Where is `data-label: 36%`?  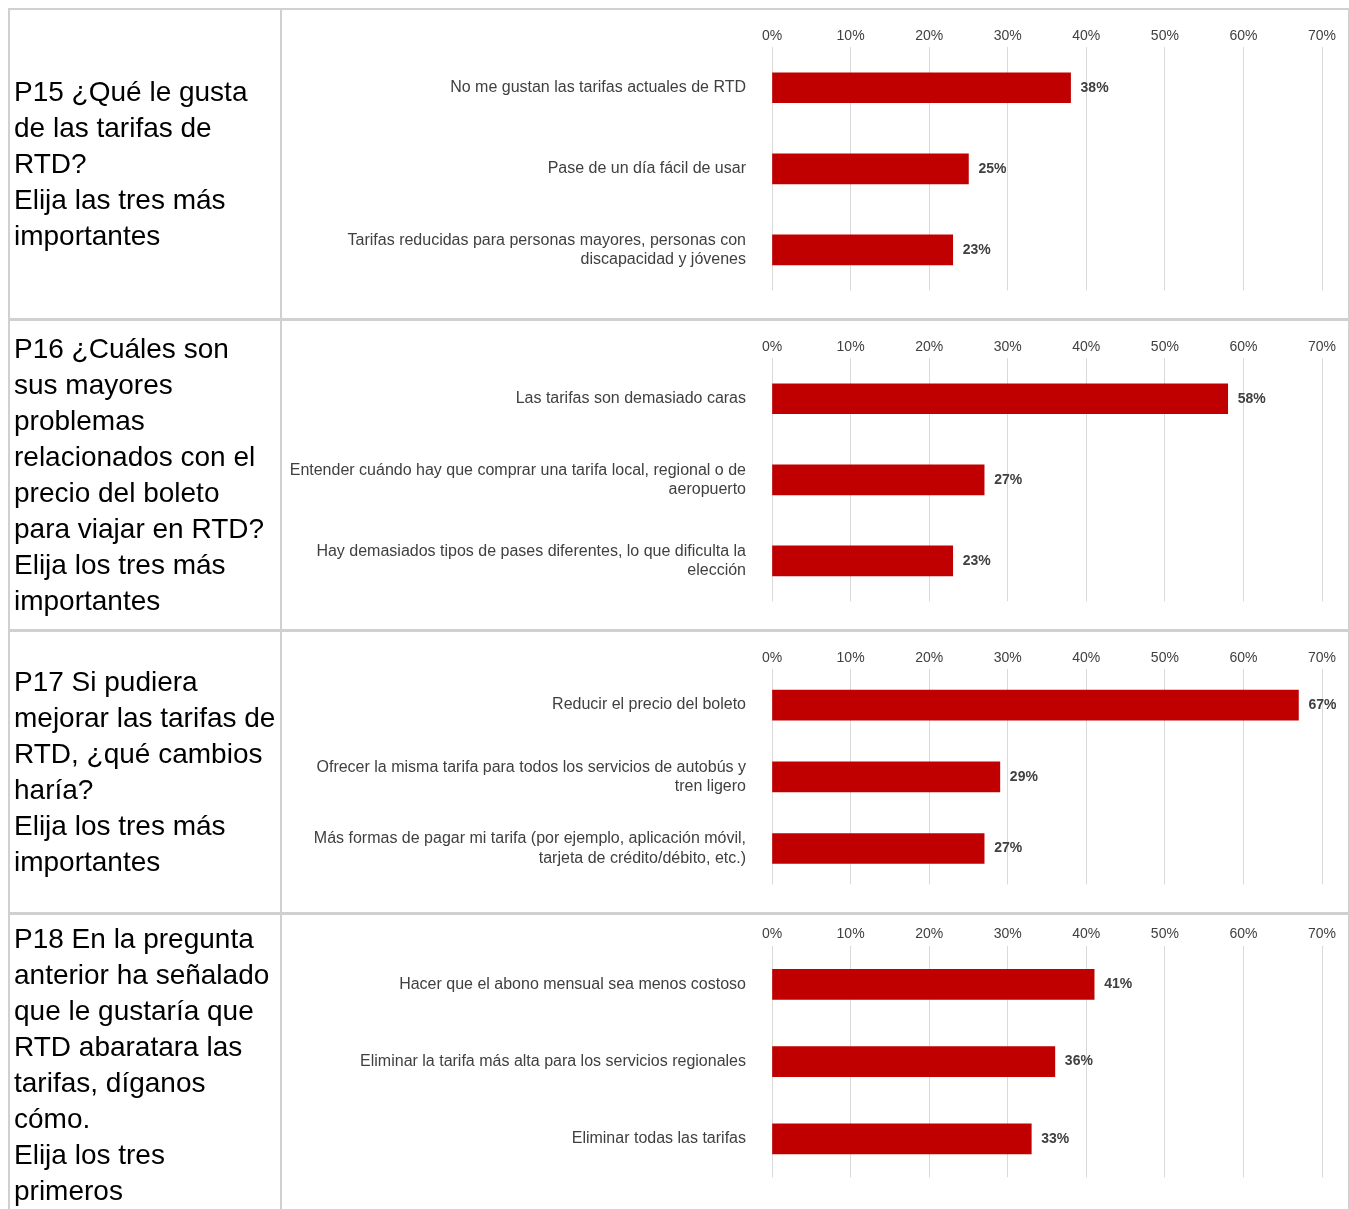
data-label: 36% is located at coordinates (1079, 1060).